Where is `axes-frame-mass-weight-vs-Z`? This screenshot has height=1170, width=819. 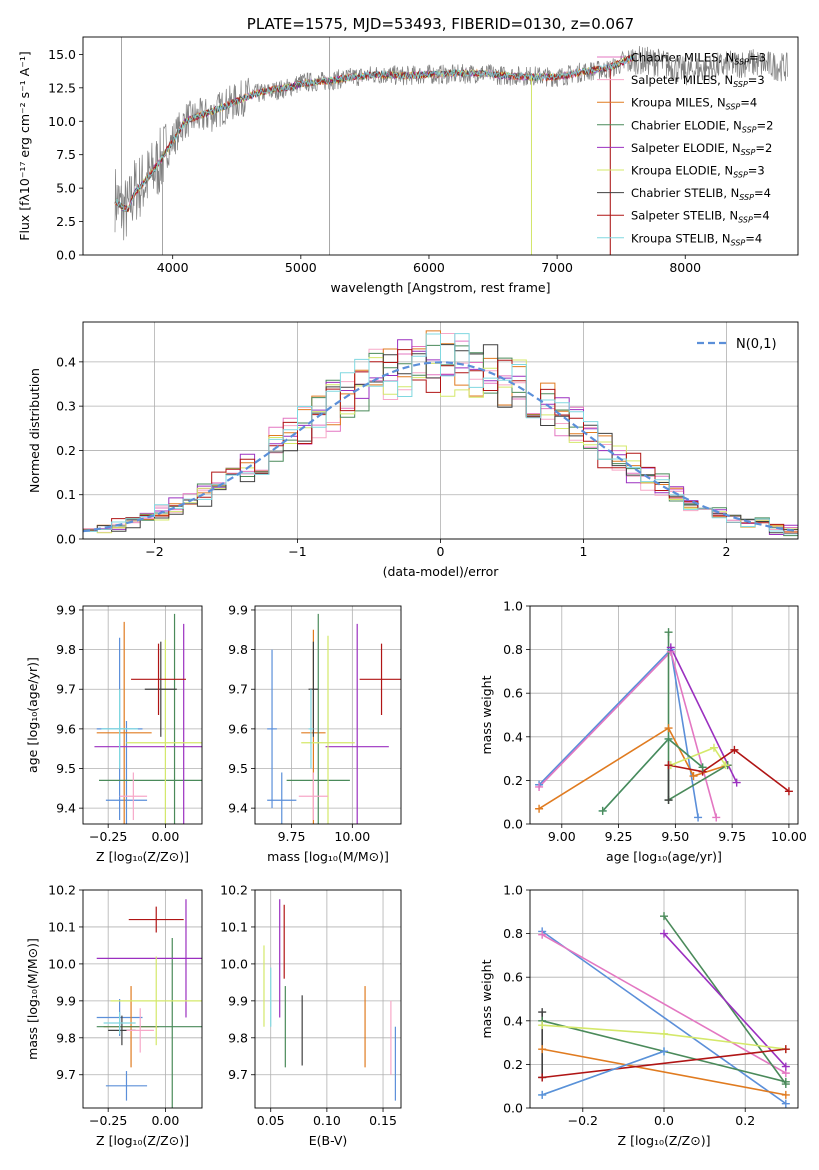 axes-frame-mass-weight-vs-Z is located at coordinates (664, 999).